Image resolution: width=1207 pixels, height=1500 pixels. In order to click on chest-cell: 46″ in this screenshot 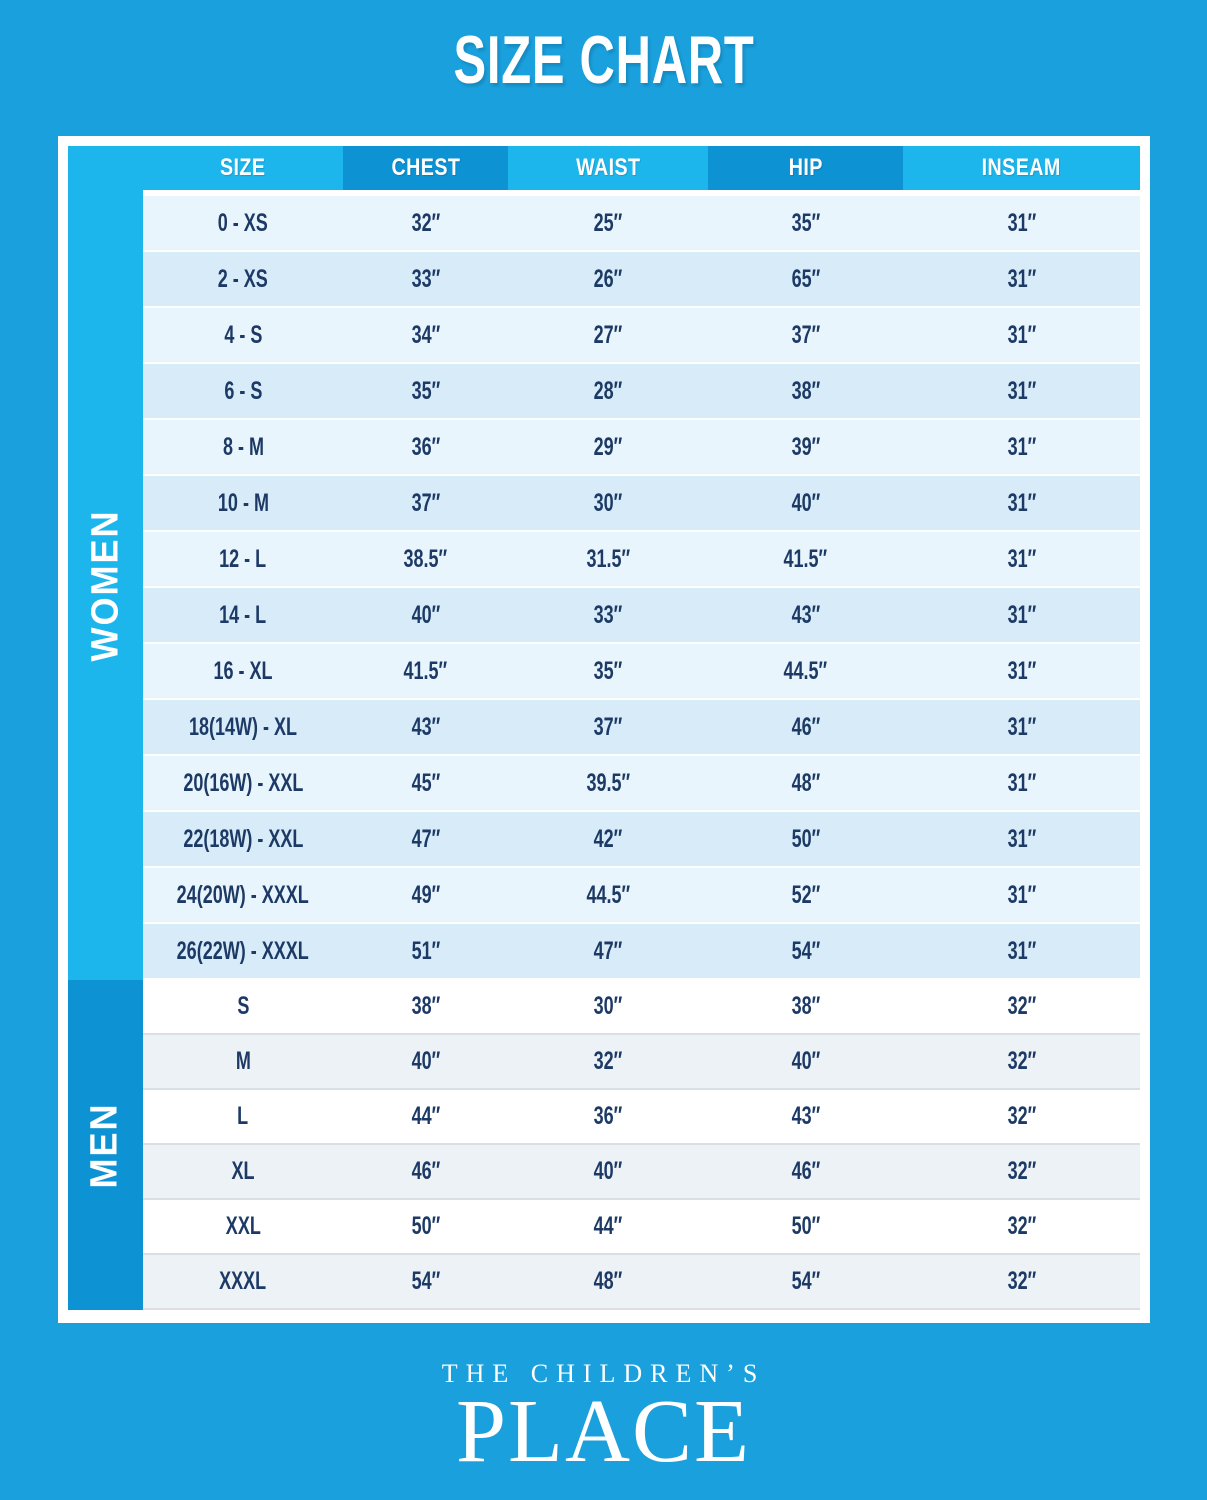, I will do `click(425, 1171)`.